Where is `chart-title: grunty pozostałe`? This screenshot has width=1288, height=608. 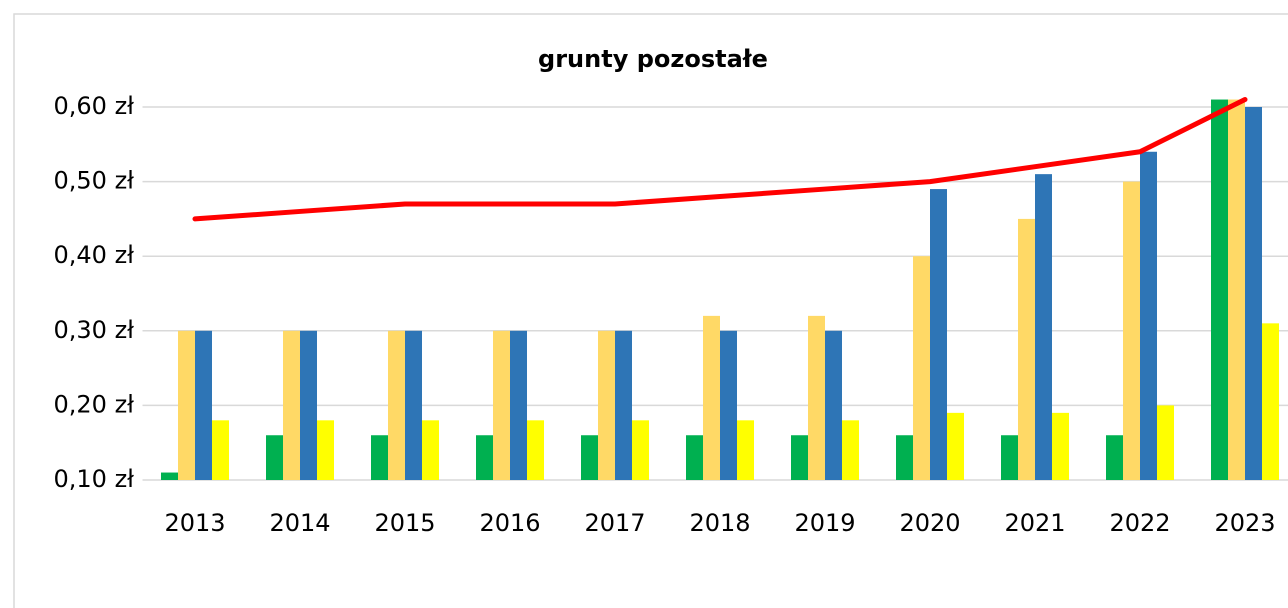
chart-title: grunty pozostałe is located at coordinates (653, 59).